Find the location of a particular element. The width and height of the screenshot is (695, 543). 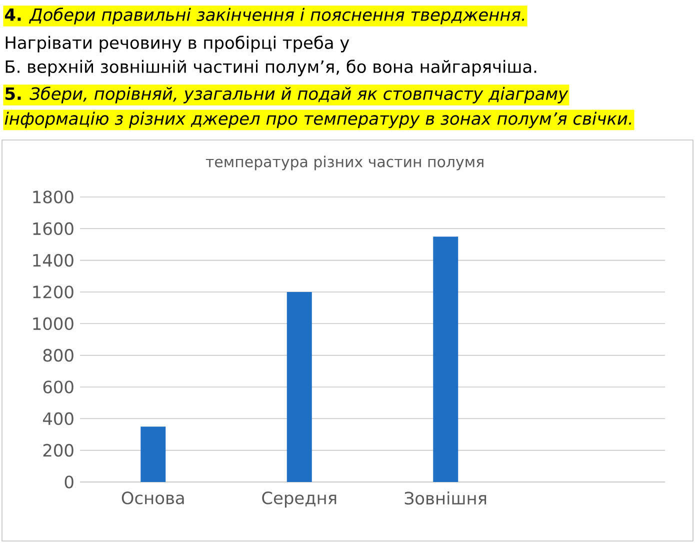

y-tick-label: 1800 is located at coordinates (53, 197).